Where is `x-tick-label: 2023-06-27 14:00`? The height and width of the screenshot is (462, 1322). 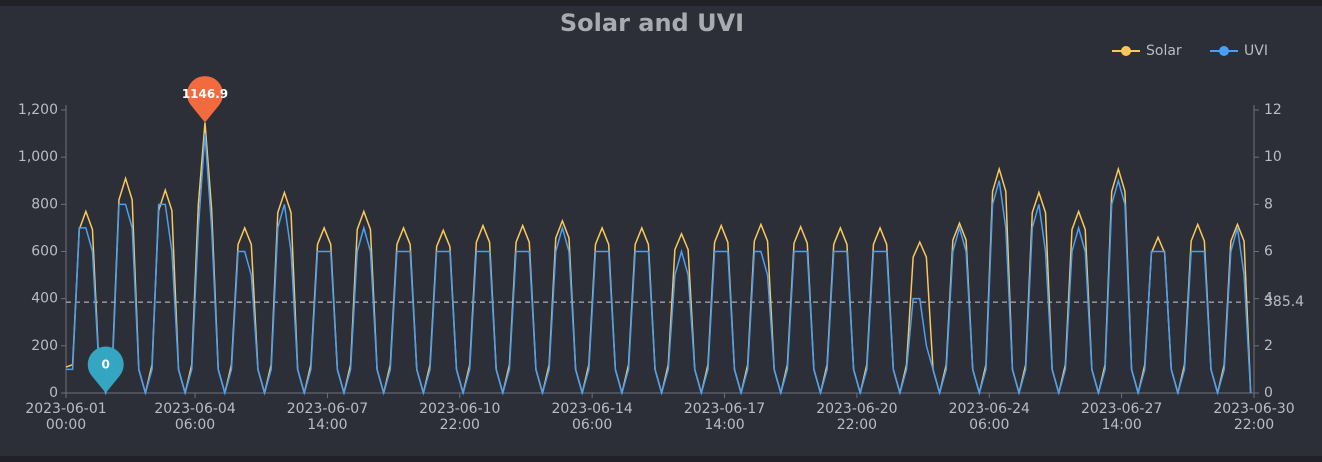 x-tick-label: 2023-06-27 14:00 is located at coordinates (1121, 417).